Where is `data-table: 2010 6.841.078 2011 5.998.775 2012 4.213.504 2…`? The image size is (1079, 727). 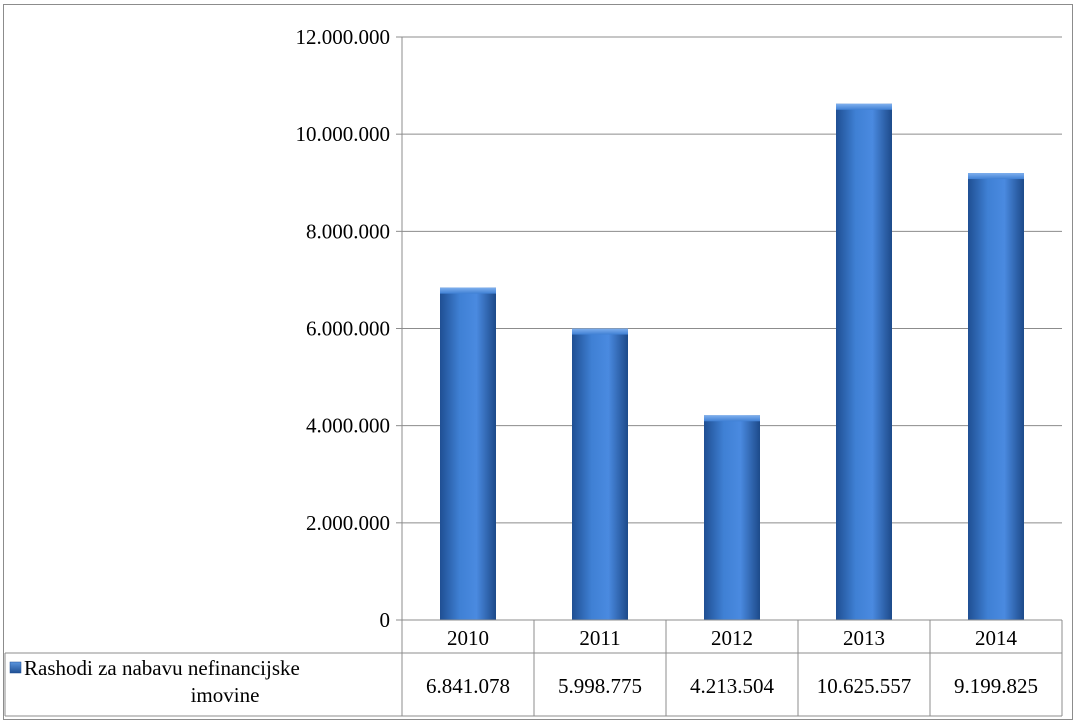
data-table: 2010 6.841.078 2011 5.998.775 2012 4.213.504 2… is located at coordinates (533, 668).